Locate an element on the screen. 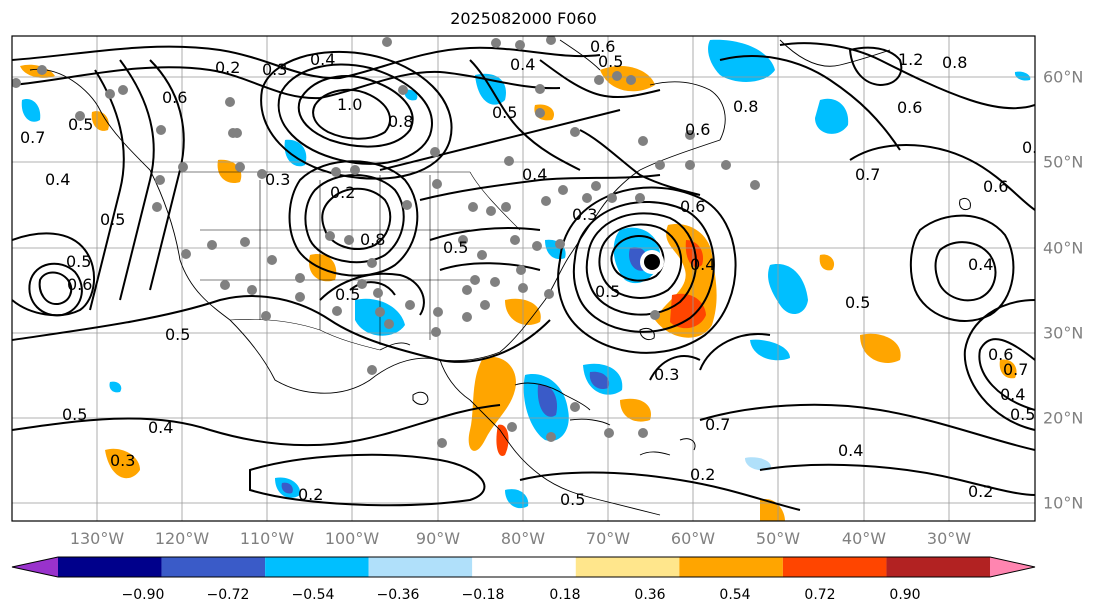 This screenshot has width=1105, height=615. lon-label: 30°W is located at coordinates (949, 538).